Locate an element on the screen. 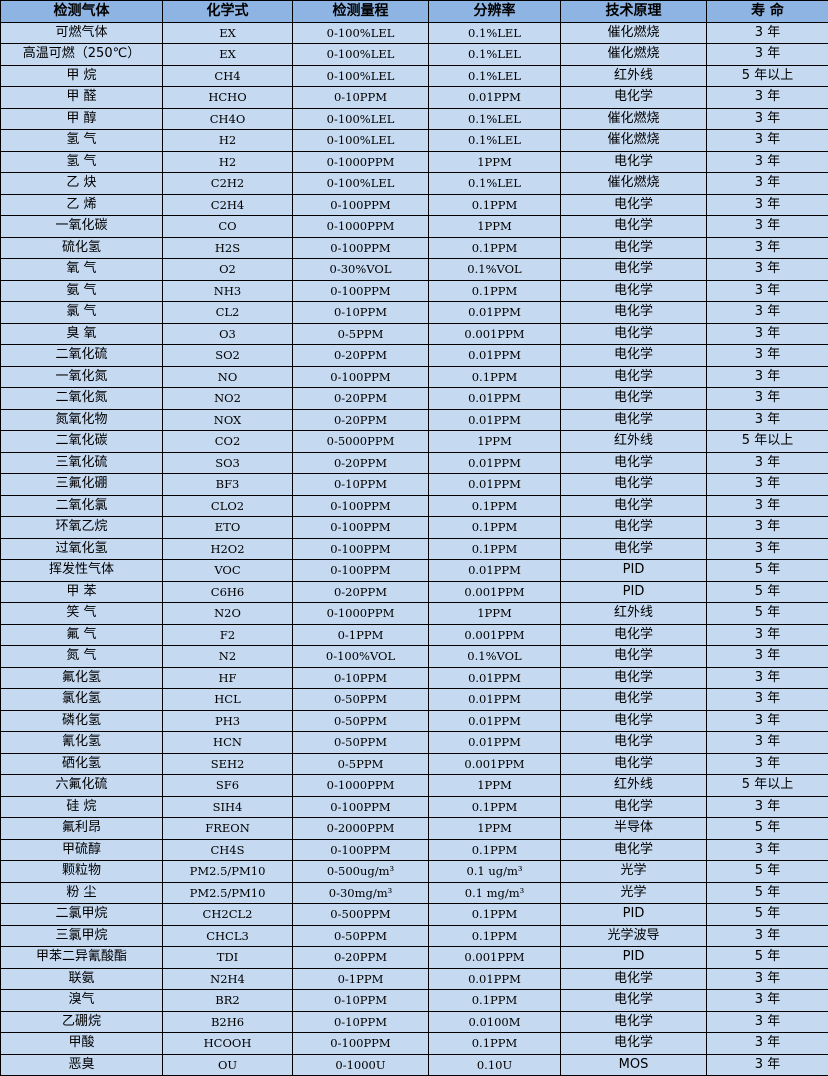 This screenshot has width=828, height=1076. cell-principle: 红外线 is located at coordinates (634, 614).